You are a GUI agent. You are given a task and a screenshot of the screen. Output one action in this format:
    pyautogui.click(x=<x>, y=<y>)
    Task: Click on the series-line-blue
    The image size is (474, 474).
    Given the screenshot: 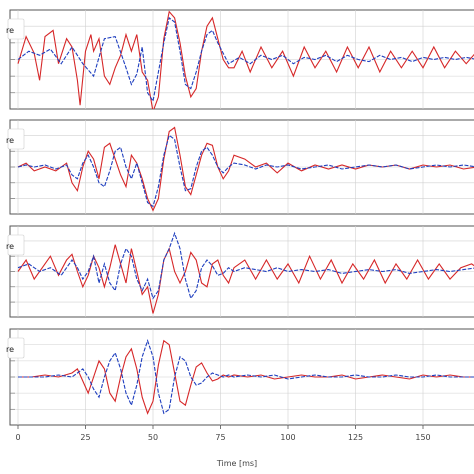 What is the action you would take?
    pyautogui.click(x=245, y=265)
    